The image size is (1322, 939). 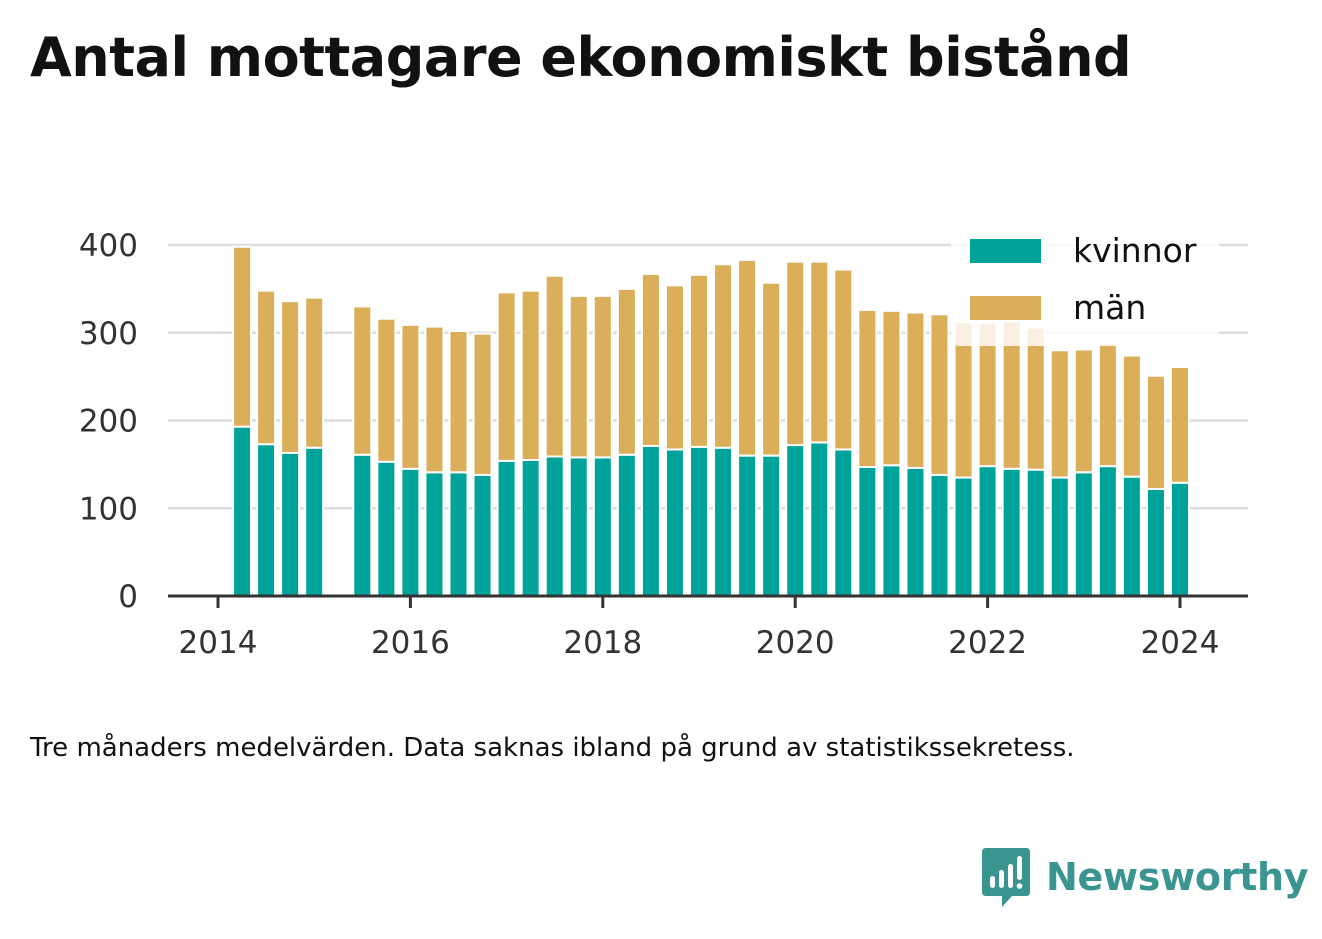 I want to click on chart-title: Antal mottagare ekonomiskt bistånd, so click(x=581, y=57).